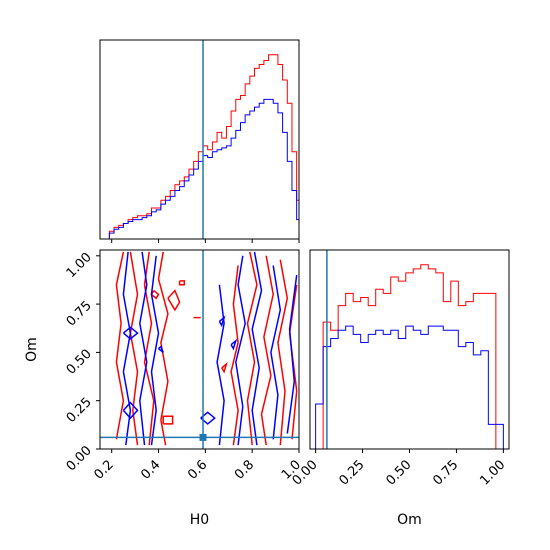 Image resolution: width=550 pixels, height=550 pixels. I want to click on h0-hist-frame, so click(199, 139).